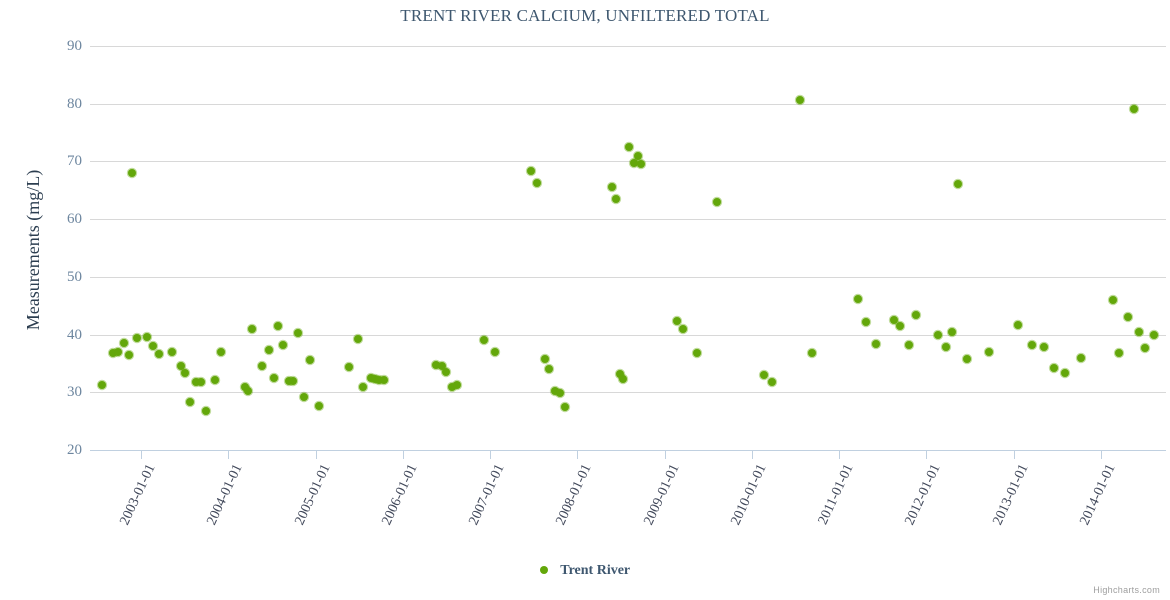  I want to click on legend-item-trent-river: Trent River, so click(584, 571).